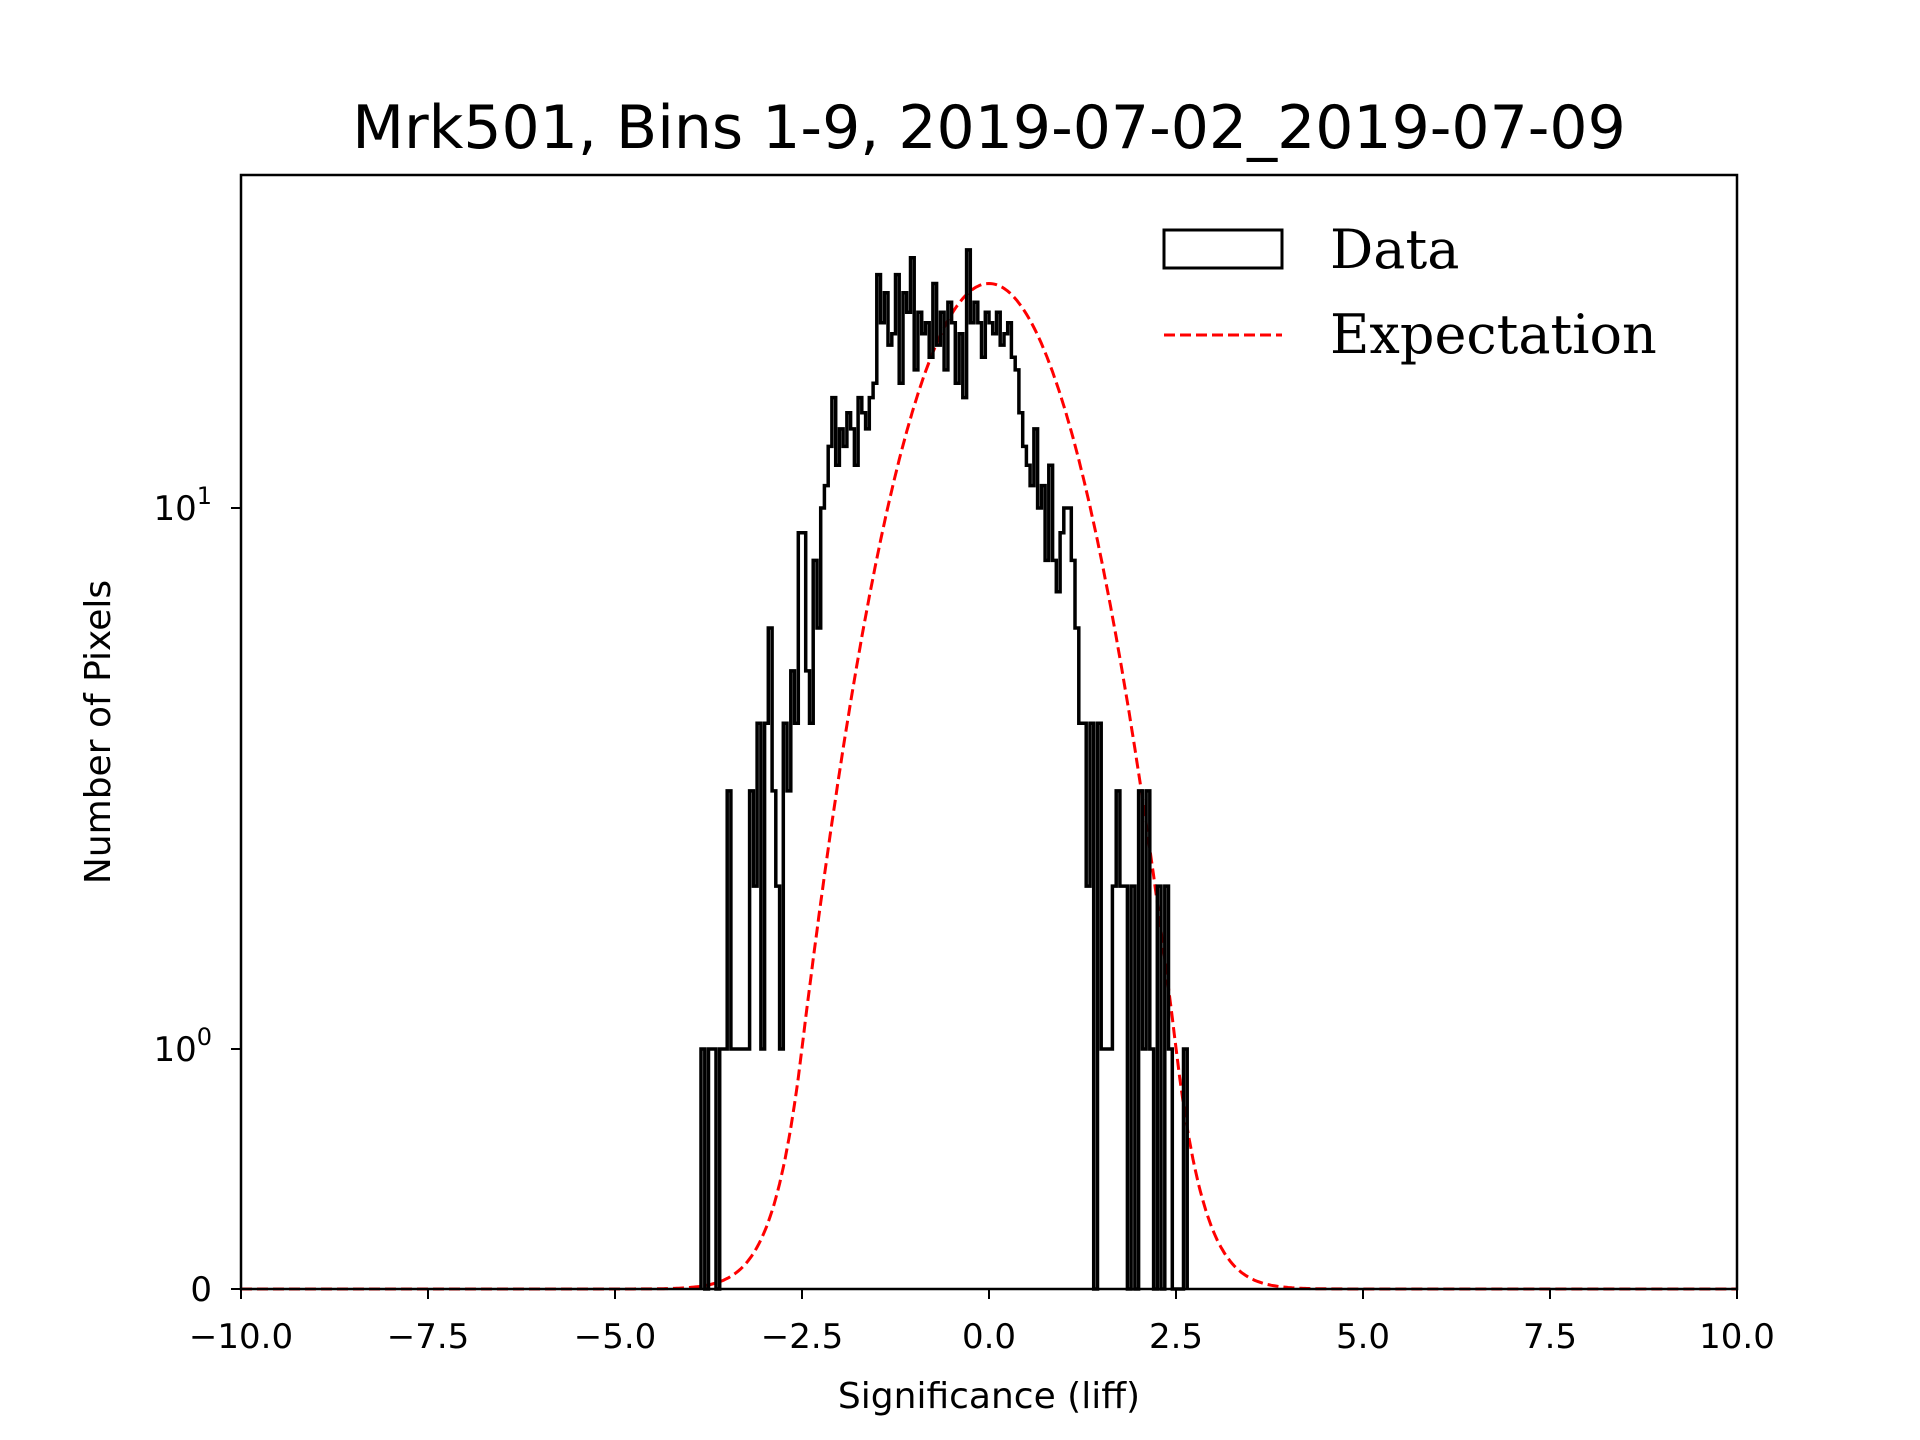 The width and height of the screenshot is (1920, 1440). What do you see at coordinates (1223, 249) in the screenshot?
I see `legend-data-swatch` at bounding box center [1223, 249].